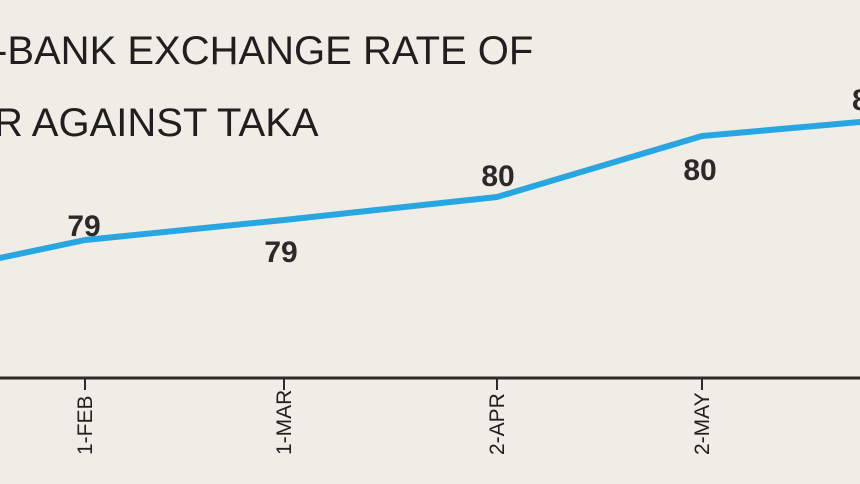 This screenshot has width=860, height=484. What do you see at coordinates (394, 416) in the screenshot?
I see `x-axis-ticks: 1-FEB 1-MAR 2-APR 2-MAY` at bounding box center [394, 416].